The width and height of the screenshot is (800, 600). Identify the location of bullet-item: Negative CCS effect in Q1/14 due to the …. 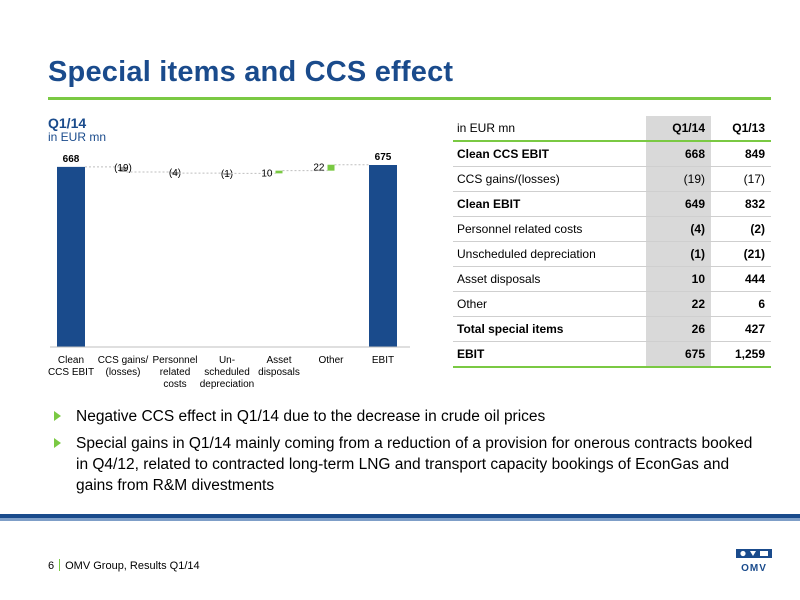
(404, 416).